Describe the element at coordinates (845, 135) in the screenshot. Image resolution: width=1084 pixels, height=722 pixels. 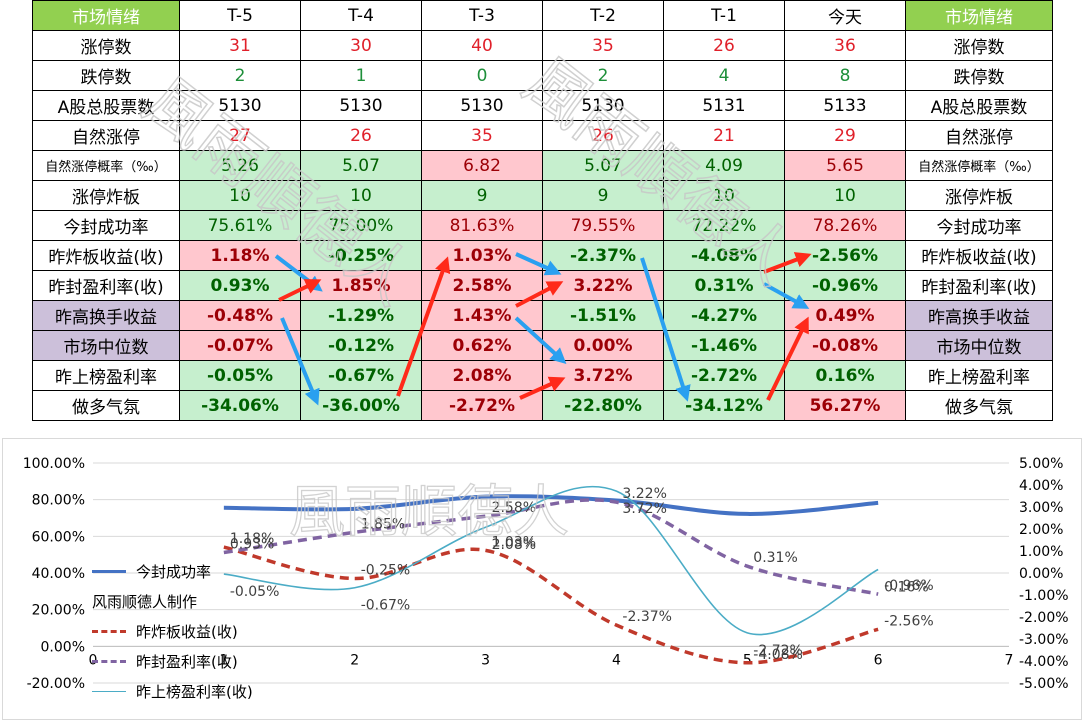
I see `cell: 29` at that location.